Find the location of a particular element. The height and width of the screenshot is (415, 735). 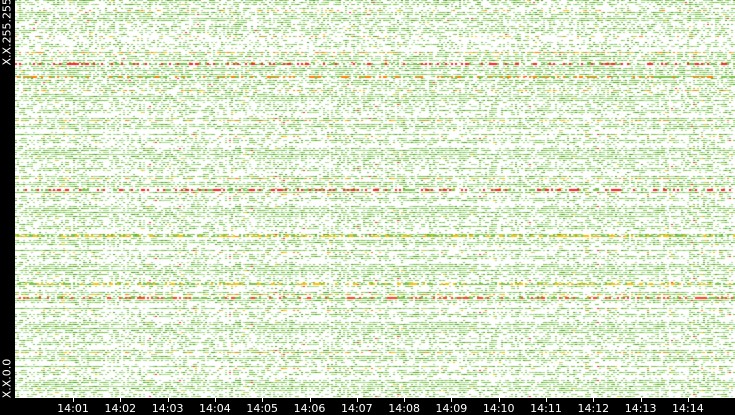

x-tick-label: 14:05 is located at coordinates (262, 408).